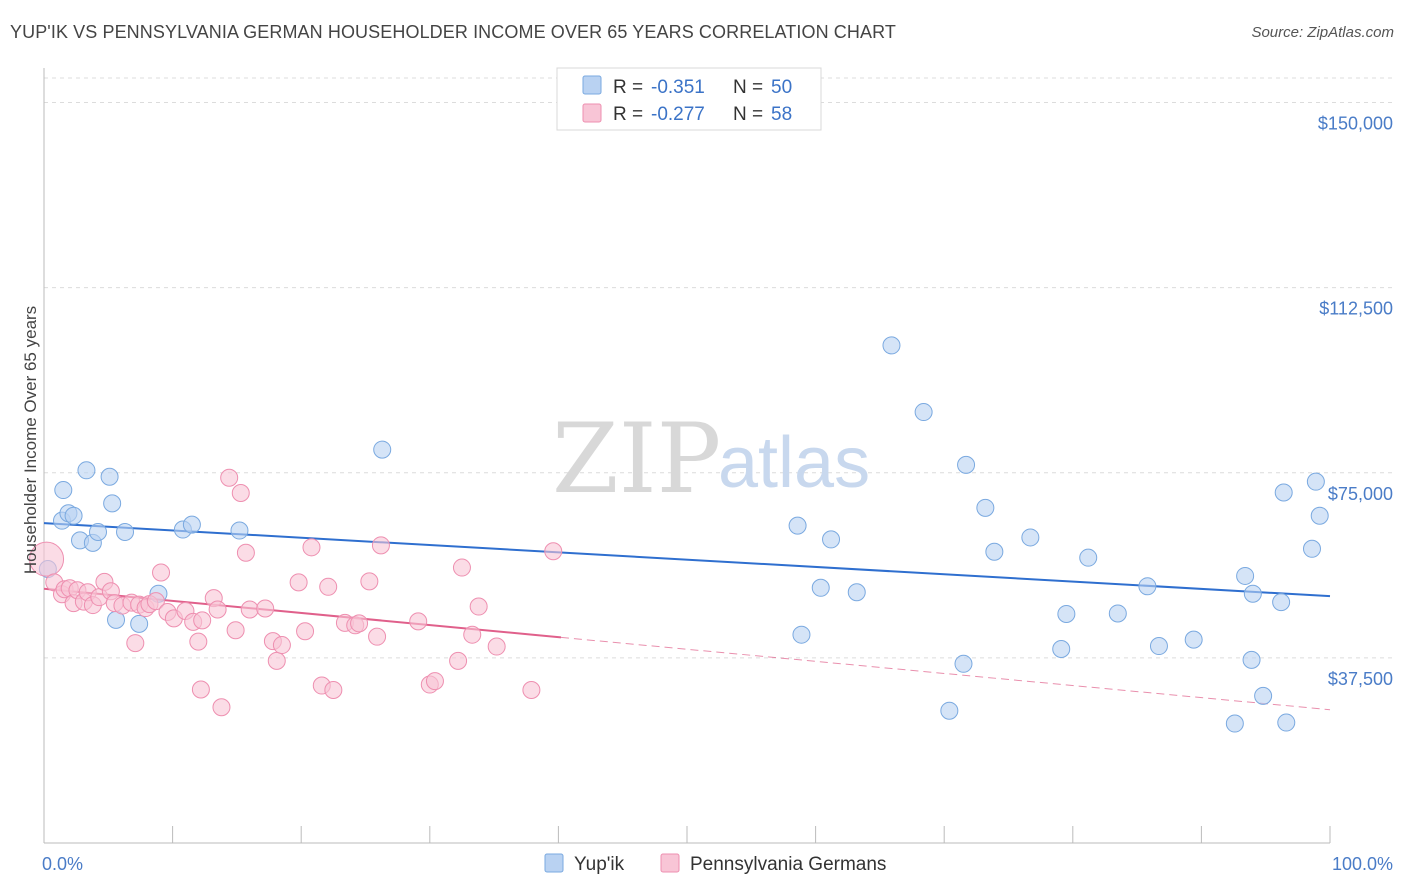 This screenshot has width=1406, height=892. What do you see at coordinates (592, 113) in the screenshot?
I see `legend-swatch-pink` at bounding box center [592, 113].